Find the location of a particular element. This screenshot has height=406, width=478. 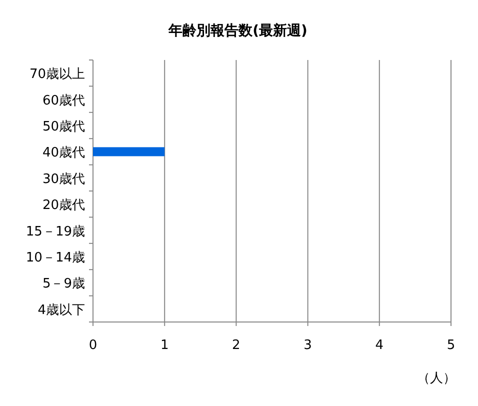

y-tick-label: 10－14歳 is located at coordinates (55, 258).